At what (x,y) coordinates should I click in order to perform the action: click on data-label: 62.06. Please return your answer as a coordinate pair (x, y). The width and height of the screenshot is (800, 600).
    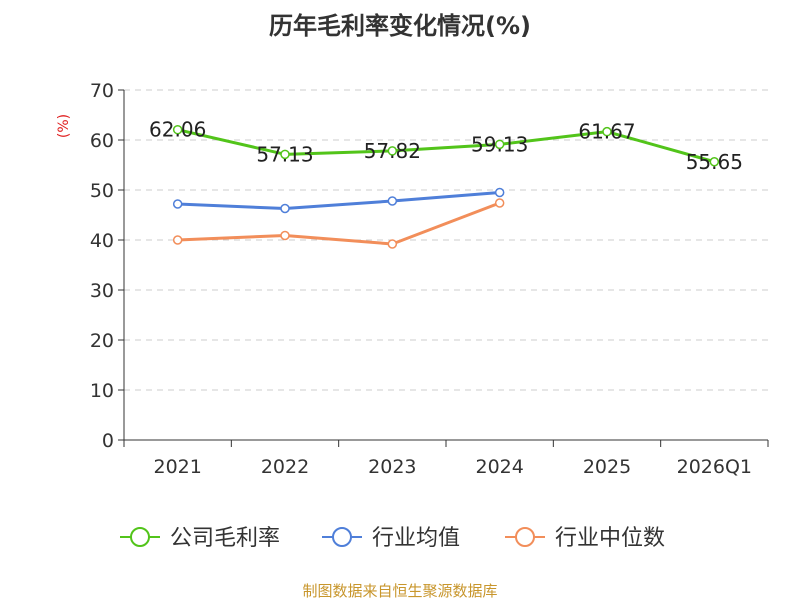
    Looking at the image, I should click on (177, 130).